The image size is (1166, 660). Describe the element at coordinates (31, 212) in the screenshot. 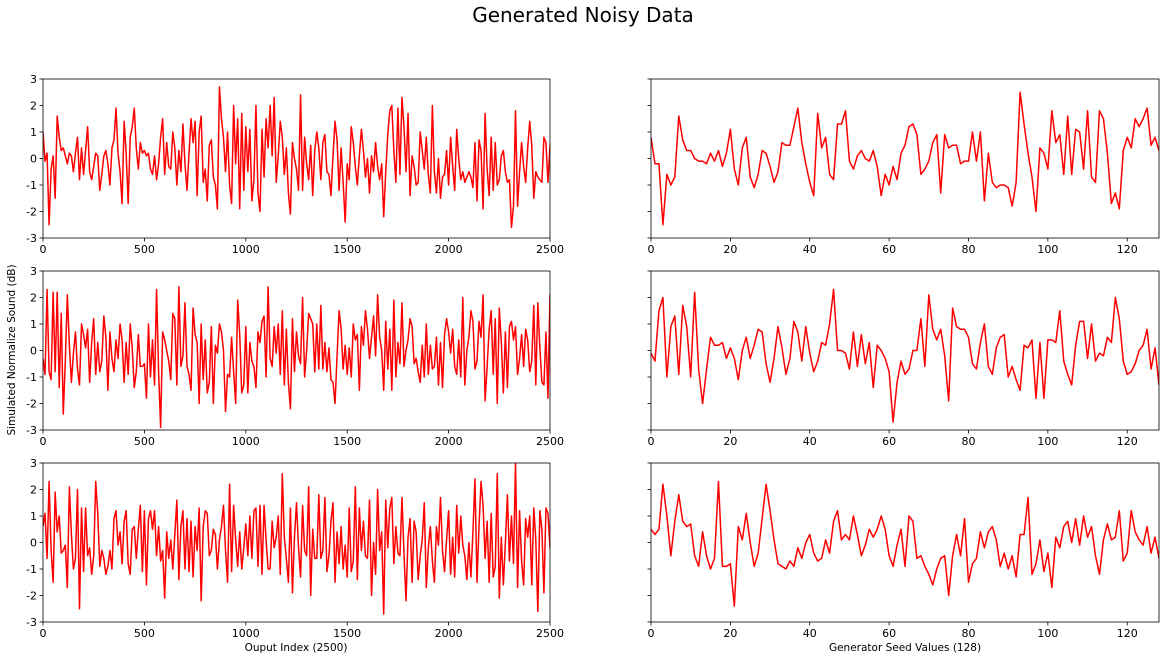

I see `panel-r1c1-ytick-label: -2` at that location.